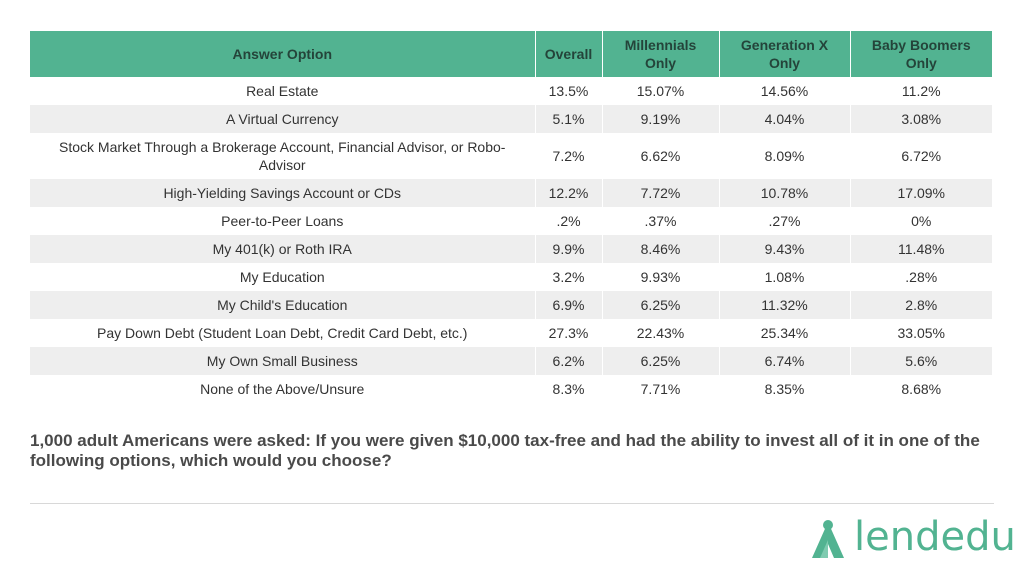  What do you see at coordinates (784, 249) in the screenshot?
I see `table-cell-generation-x: 9.43%` at bounding box center [784, 249].